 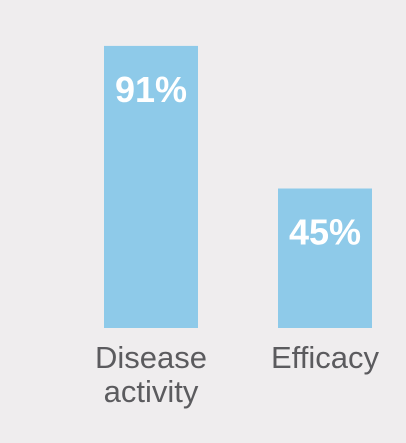 What do you see at coordinates (151, 391) in the screenshot?
I see `category-label-0-line-1: activity` at bounding box center [151, 391].